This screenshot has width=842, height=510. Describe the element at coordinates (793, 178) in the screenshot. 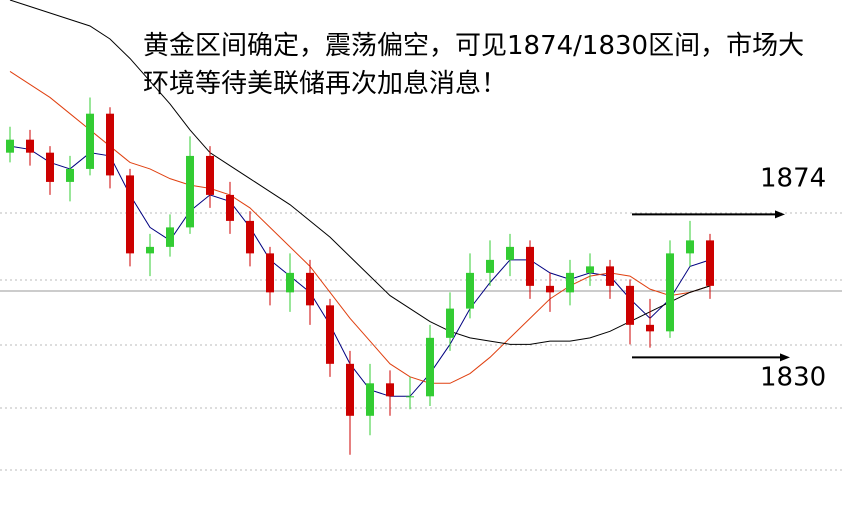

I see `level-label: 1874` at that location.